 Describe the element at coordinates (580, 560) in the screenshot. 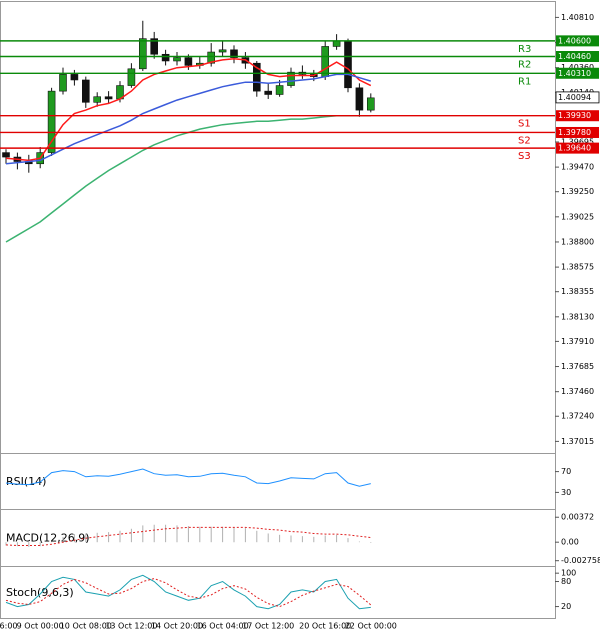

I see `y-tick-label: -0.002758` at that location.